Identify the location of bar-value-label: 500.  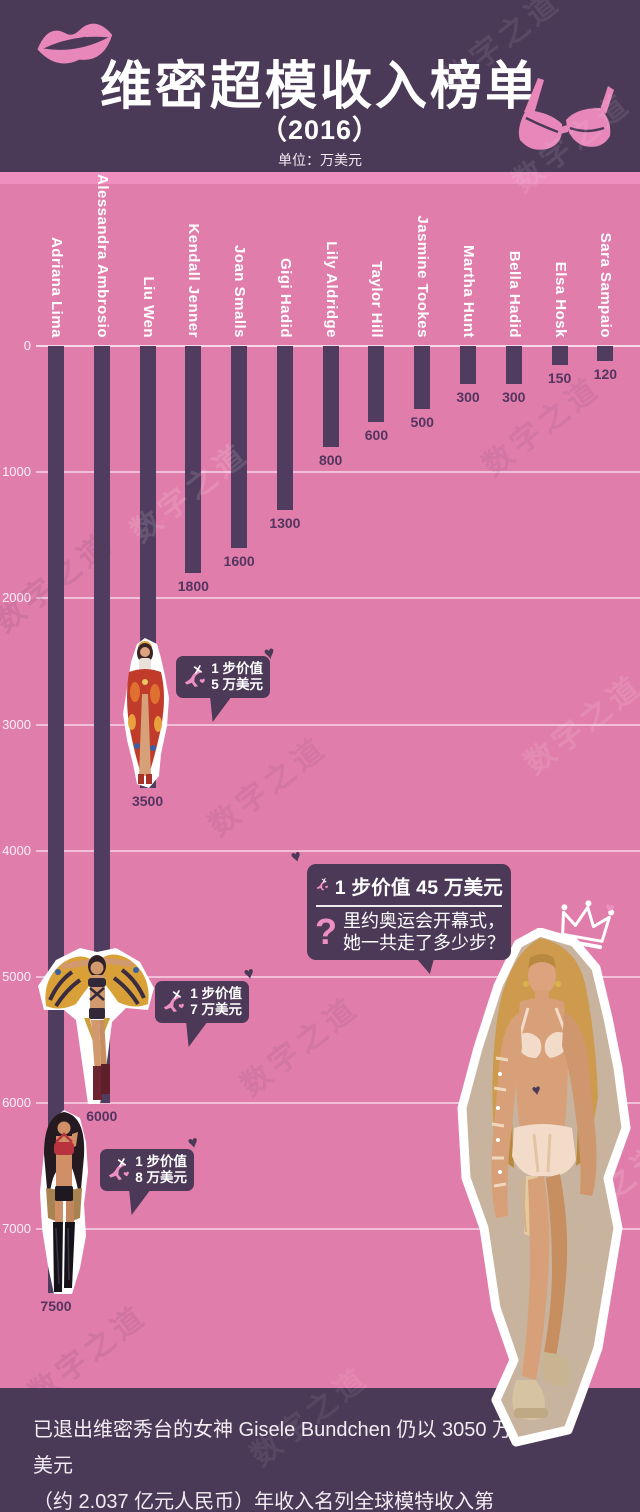
(422, 422).